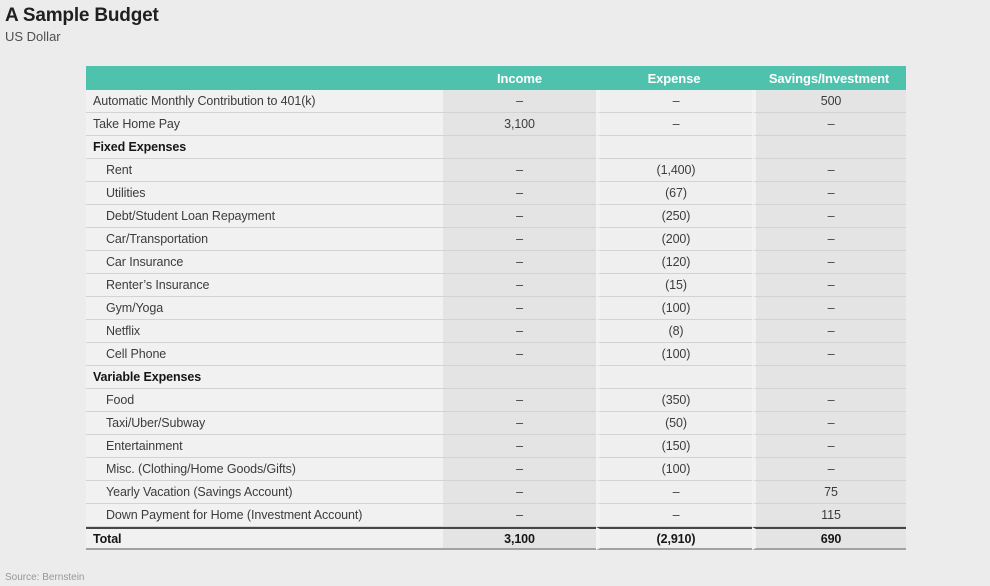  I want to click on row-label-cell: Misc. (Clothing/Home Goods/Gifts), so click(264, 469).